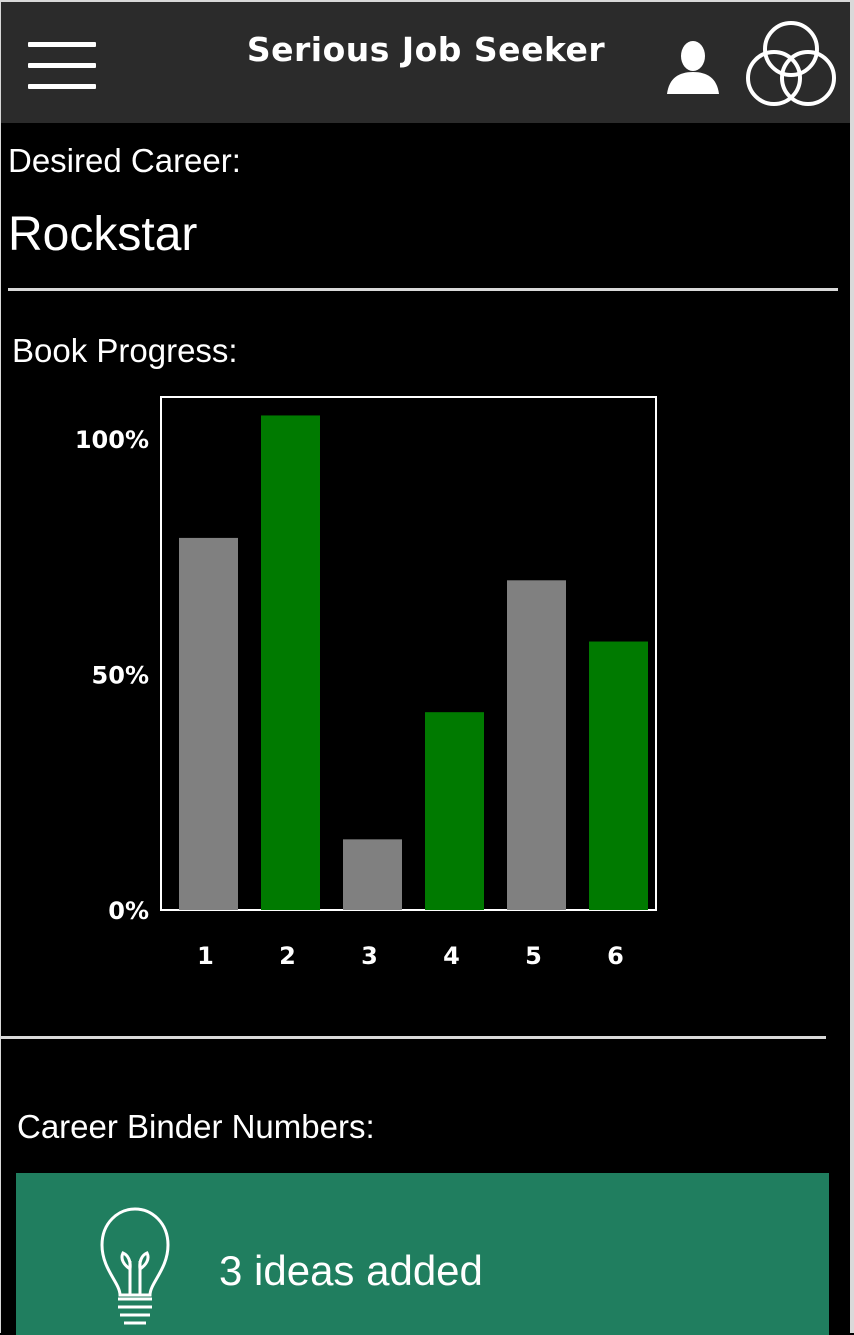 The width and height of the screenshot is (854, 1335). I want to click on y-tick-label: 50%, so click(120, 676).